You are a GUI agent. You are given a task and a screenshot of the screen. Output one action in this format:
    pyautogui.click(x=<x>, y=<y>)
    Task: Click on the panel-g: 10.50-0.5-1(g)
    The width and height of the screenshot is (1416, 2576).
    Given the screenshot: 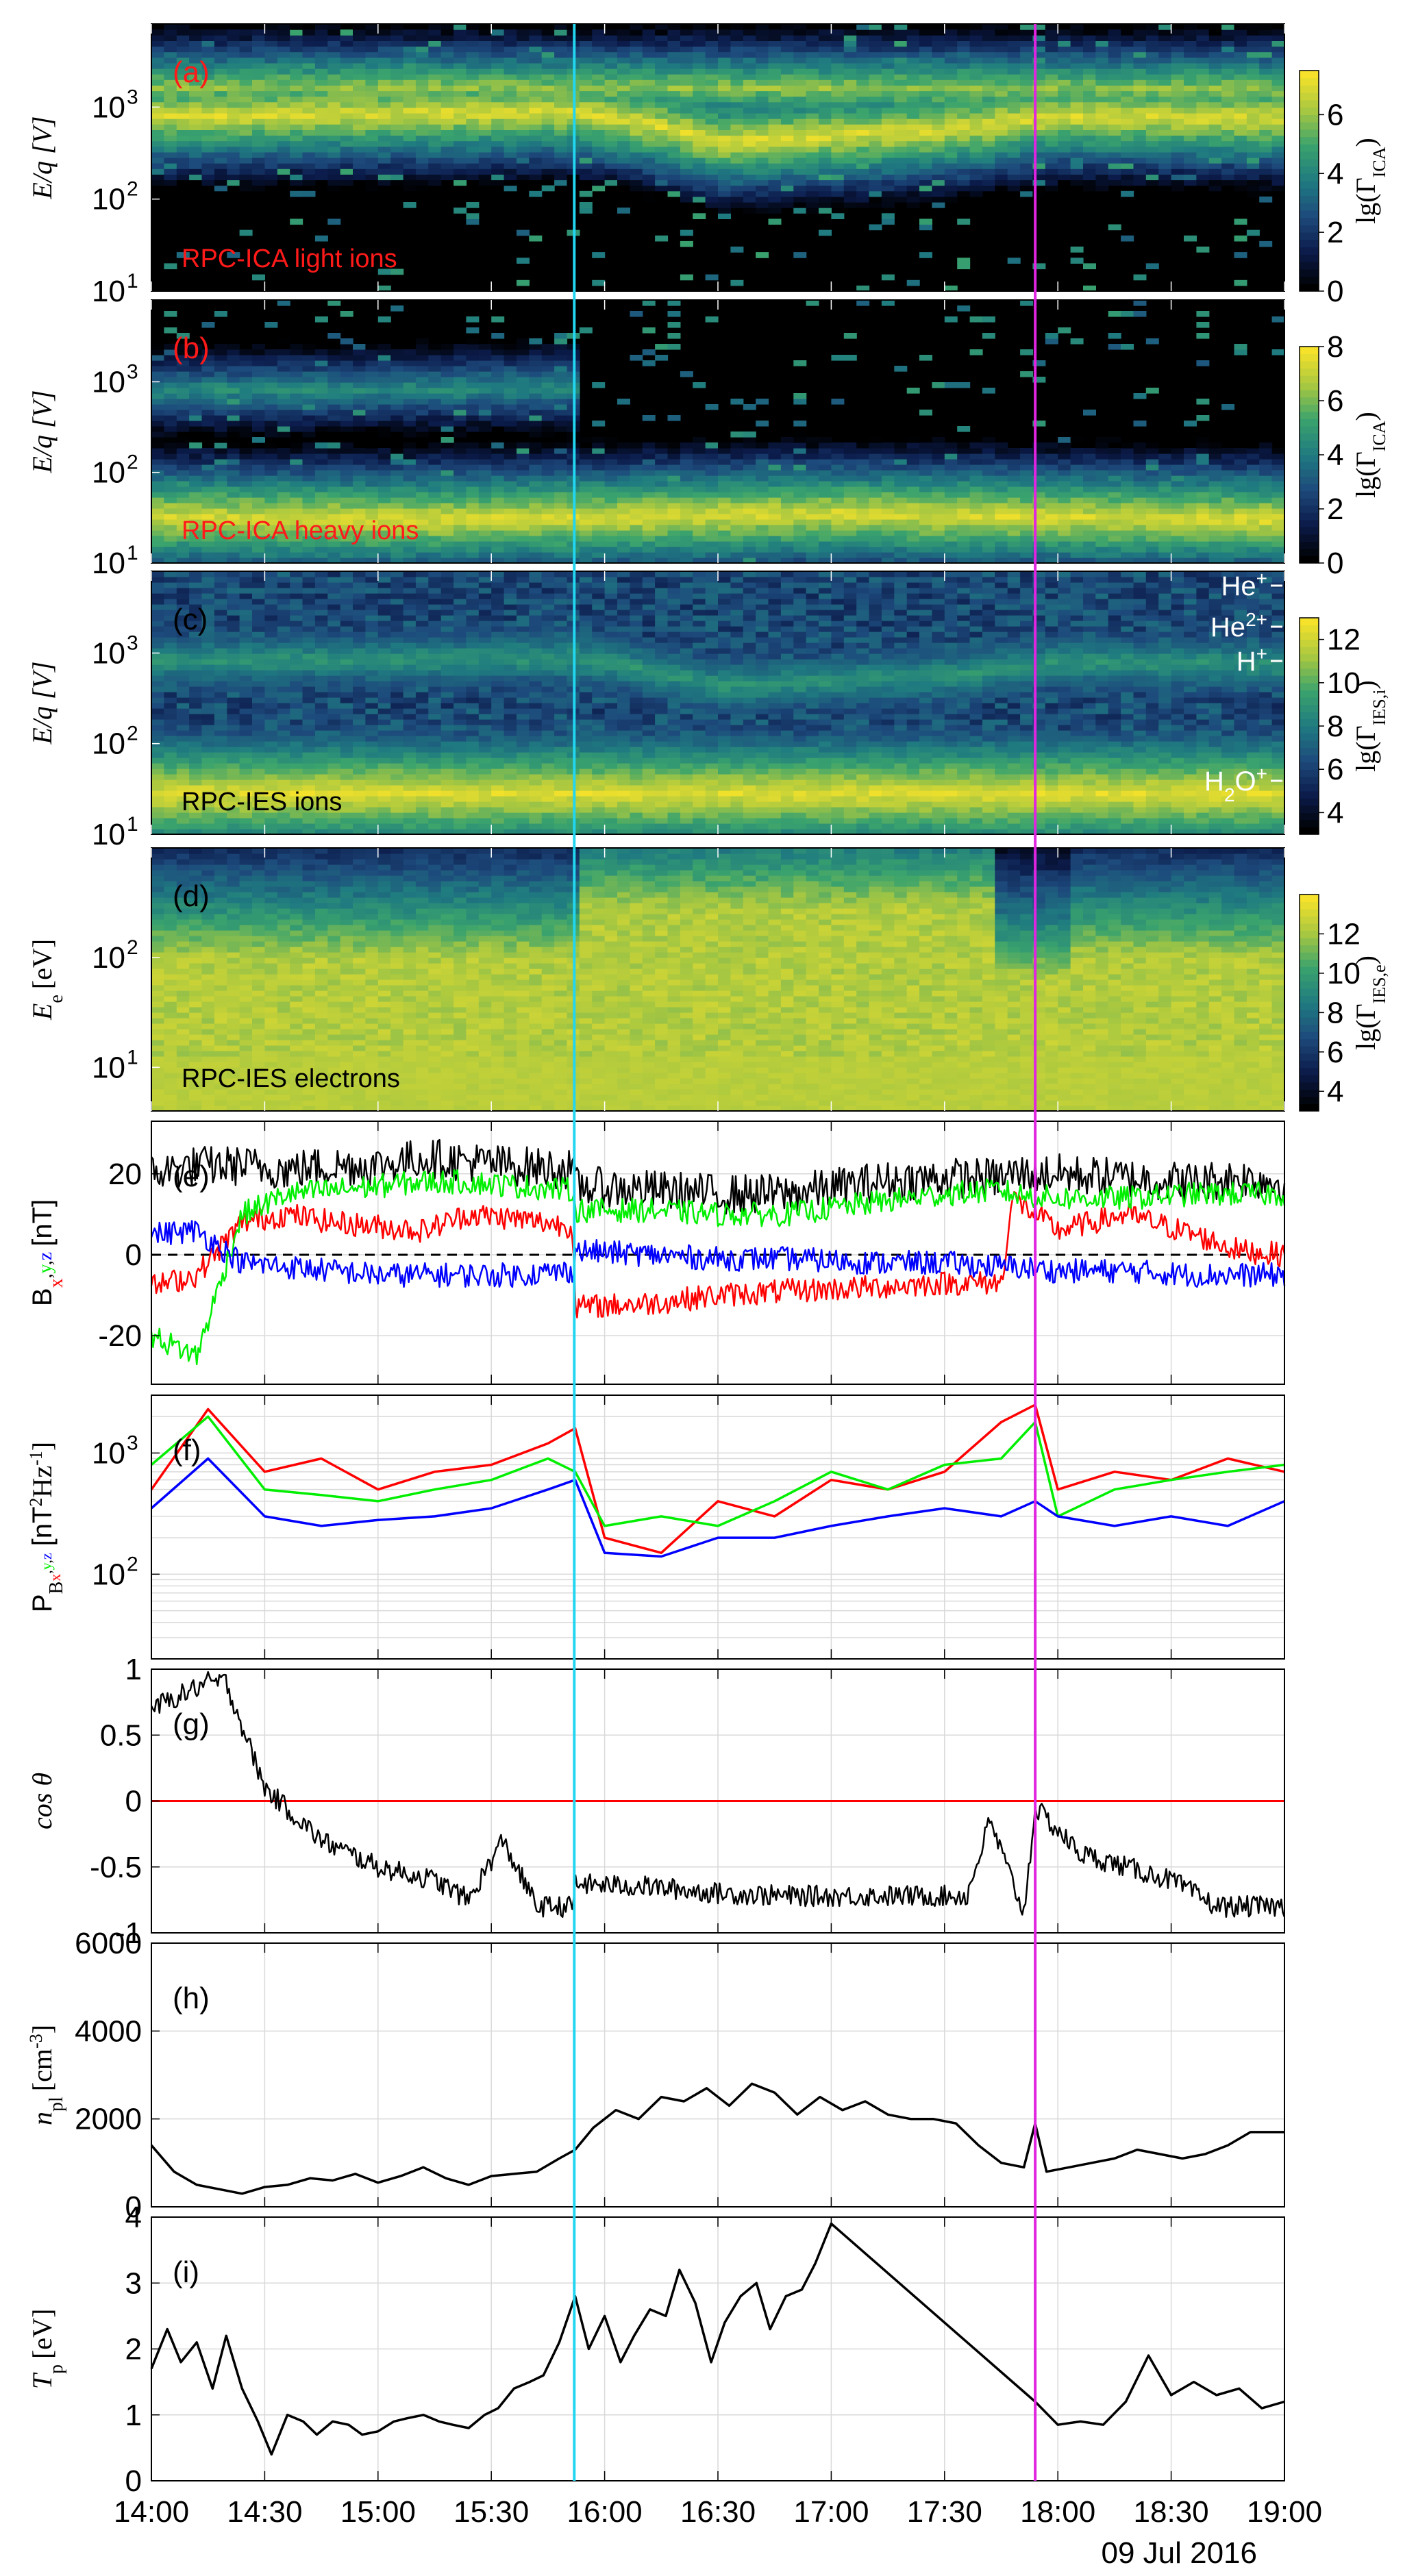 What is the action you would take?
    pyautogui.click(x=687, y=1801)
    